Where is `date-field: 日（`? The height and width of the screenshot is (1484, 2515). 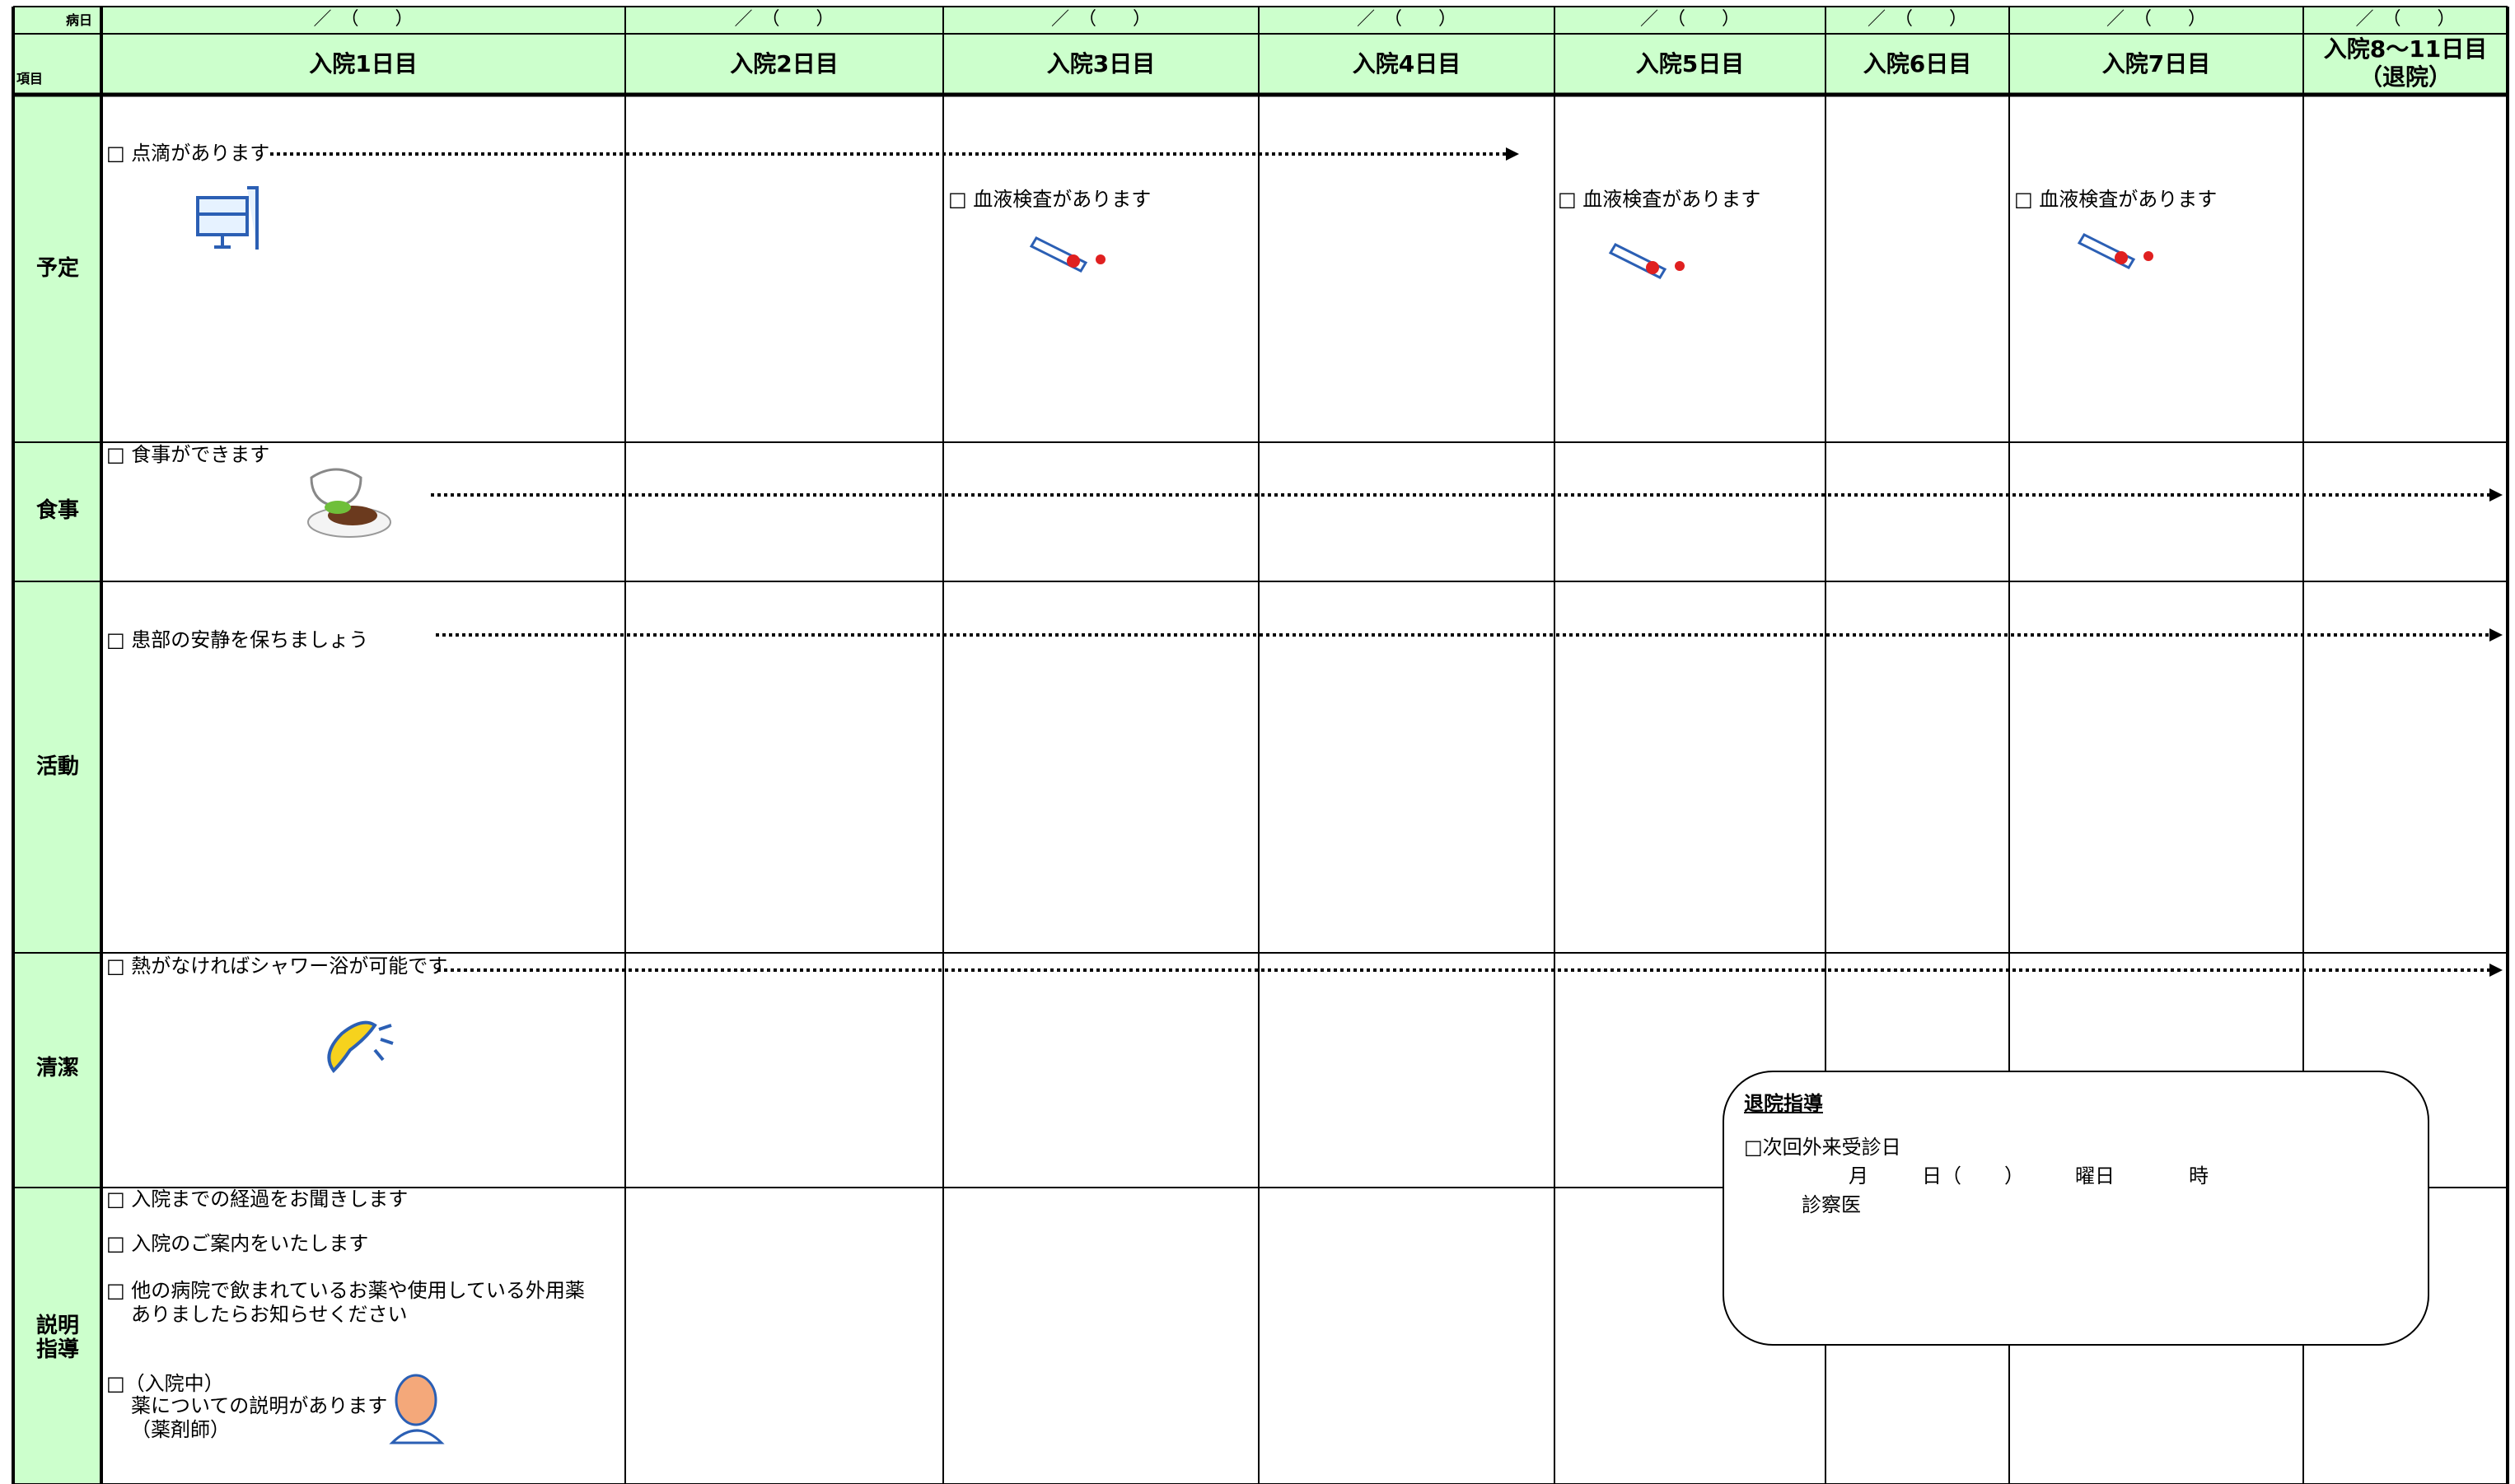
date-field: 日（ is located at coordinates (1941, 1176).